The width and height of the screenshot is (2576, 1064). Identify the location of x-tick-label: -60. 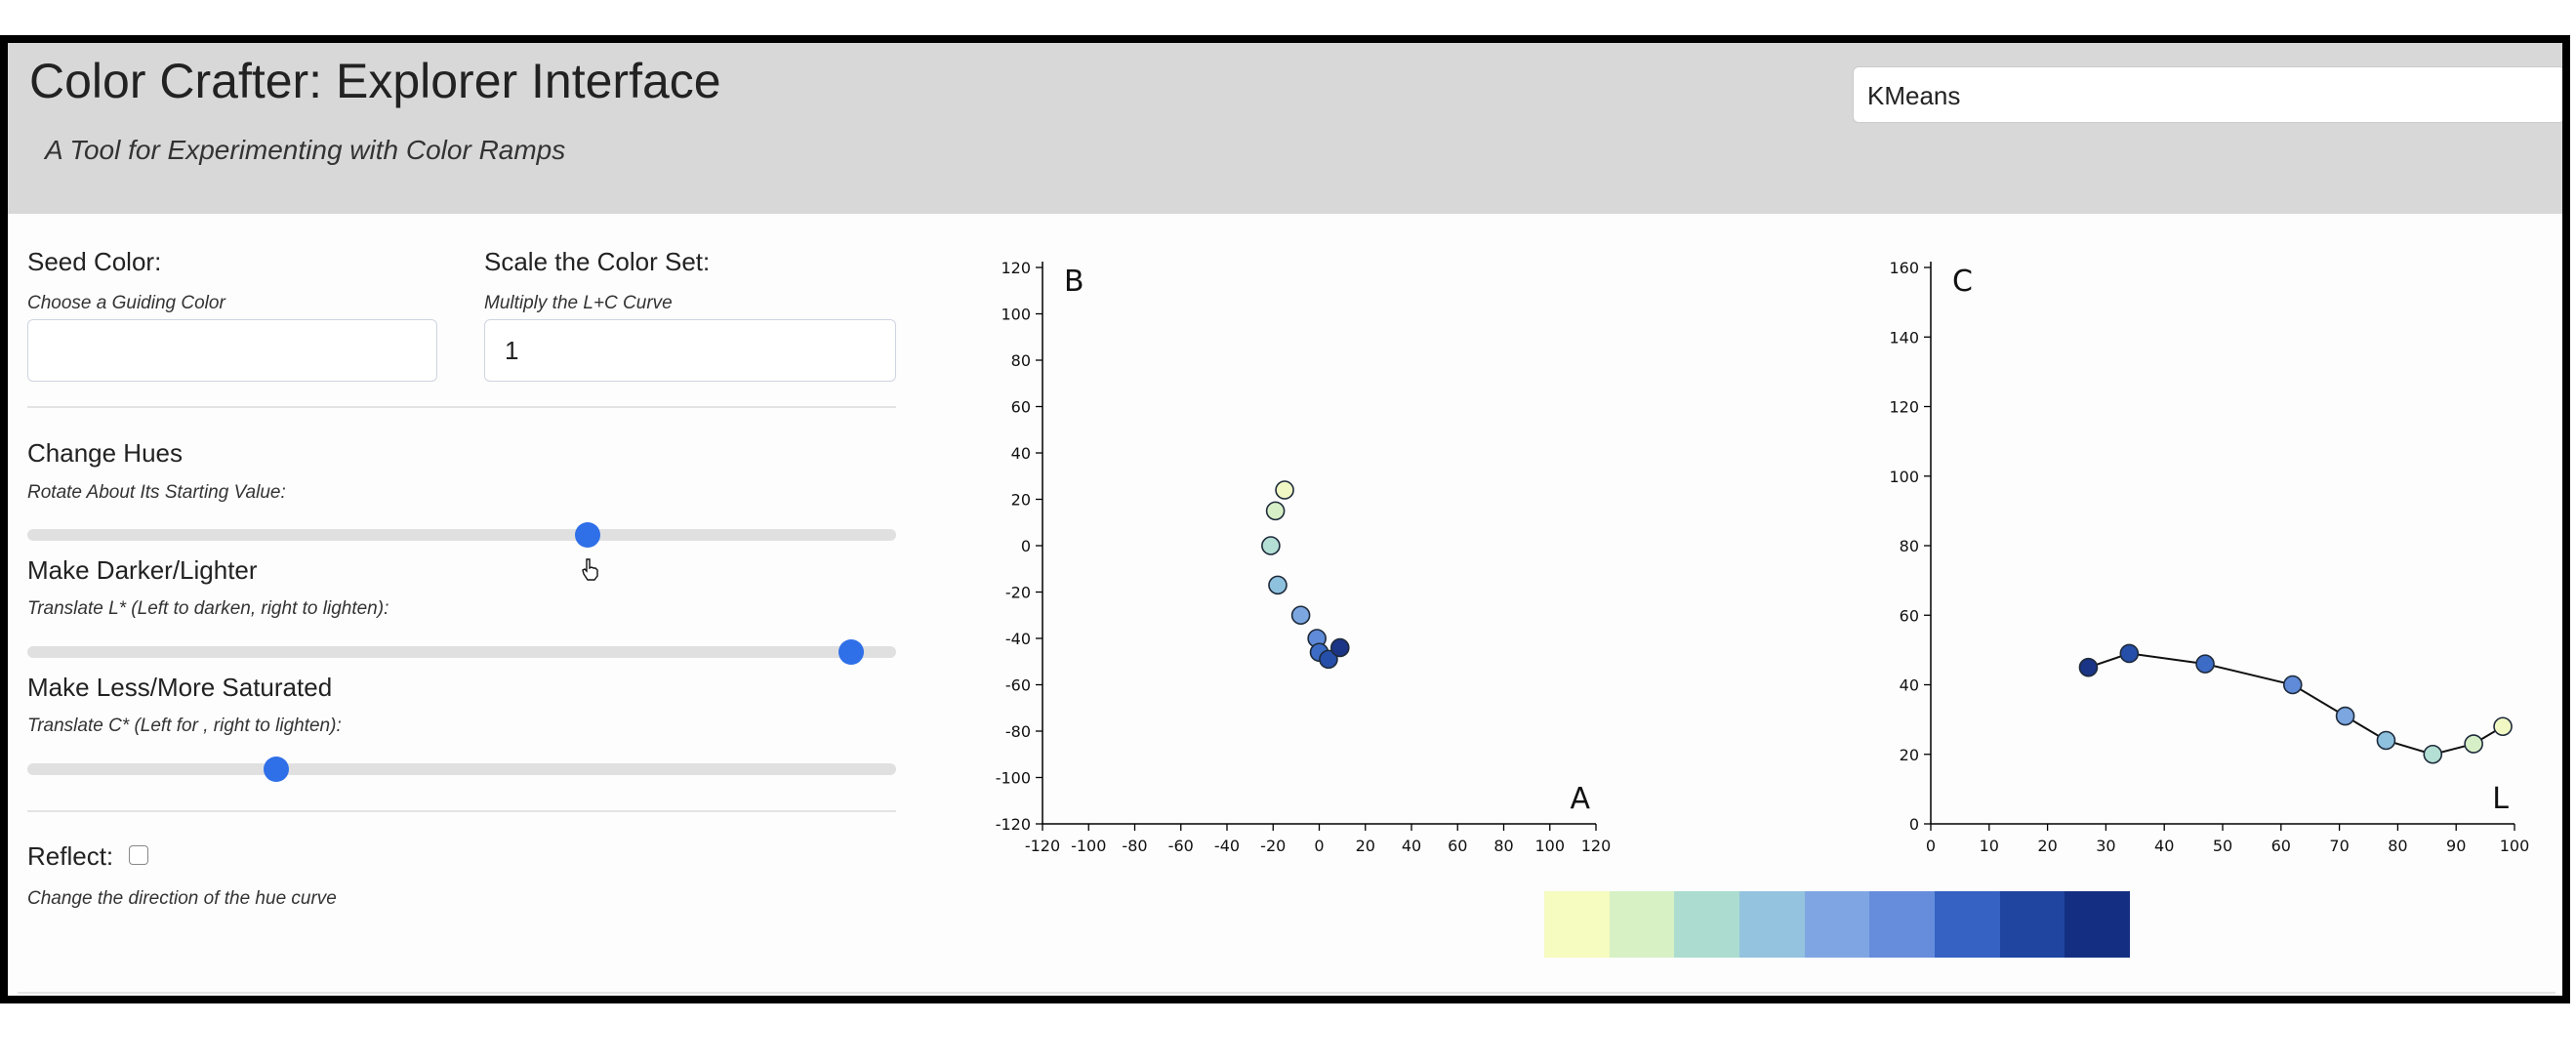
(1181, 846).